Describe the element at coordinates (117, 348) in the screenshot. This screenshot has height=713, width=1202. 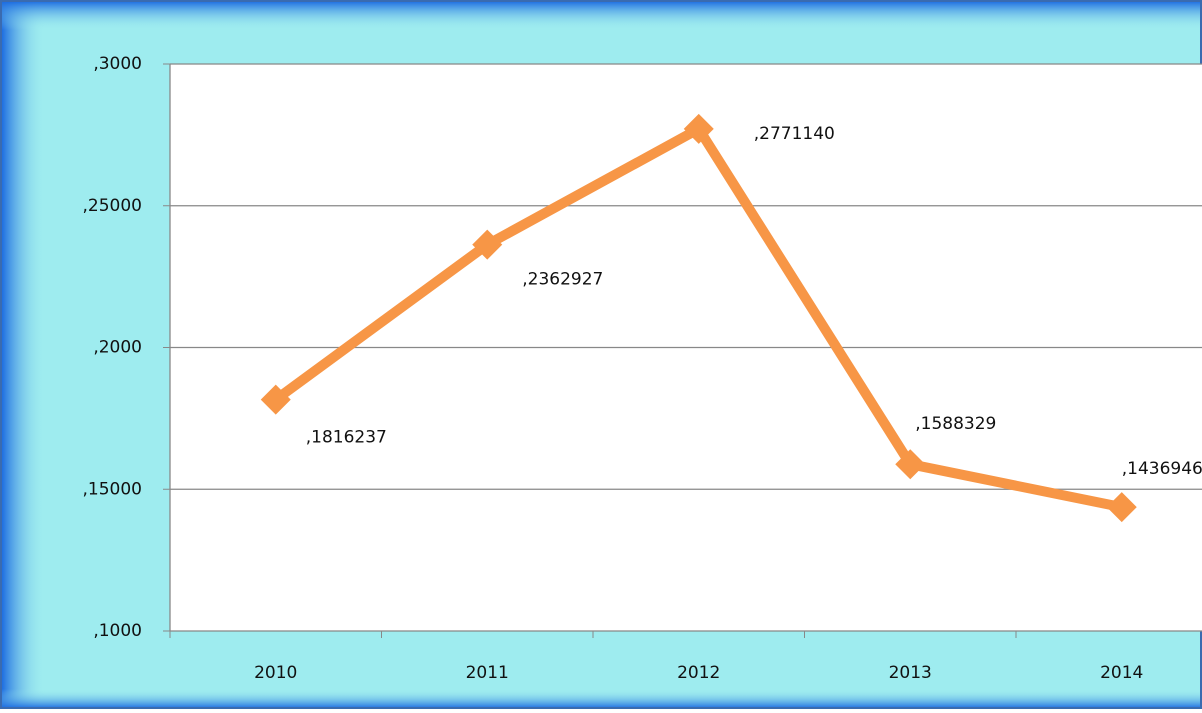
I see `y-tick-label: ,2000` at that location.